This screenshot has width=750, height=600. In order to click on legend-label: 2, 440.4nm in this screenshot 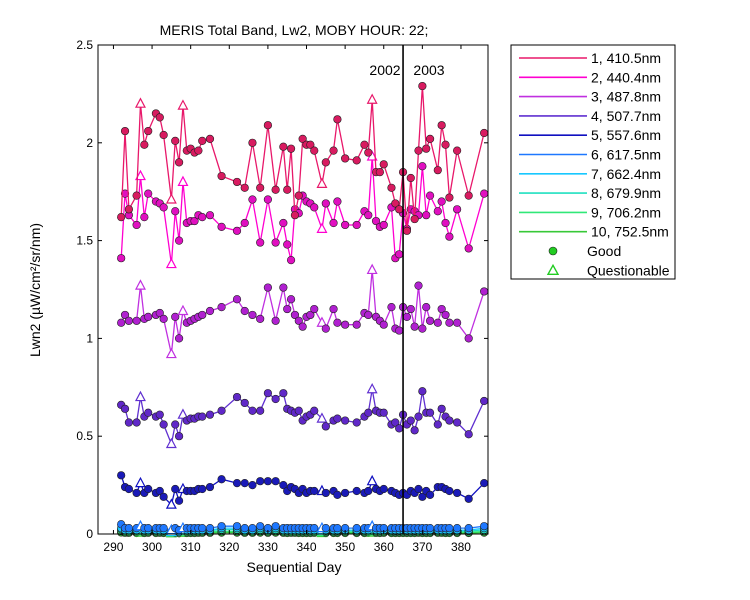, I will do `click(626, 77)`.